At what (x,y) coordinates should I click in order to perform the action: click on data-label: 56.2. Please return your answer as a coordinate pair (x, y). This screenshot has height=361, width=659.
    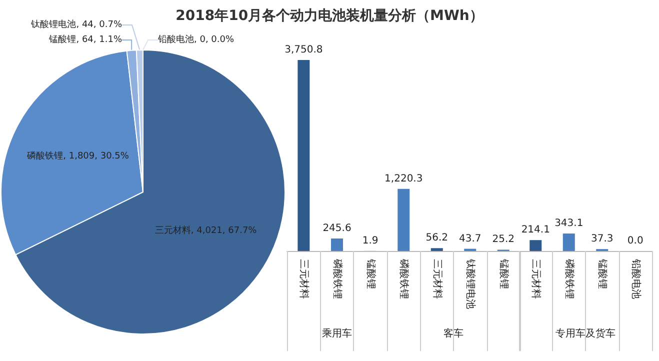
    Looking at the image, I should click on (436, 238).